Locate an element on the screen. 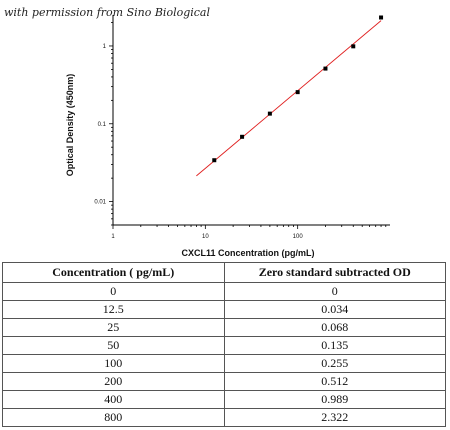 Image resolution: width=450 pixels, height=430 pixels. concentration-cell: 0 is located at coordinates (113, 291).